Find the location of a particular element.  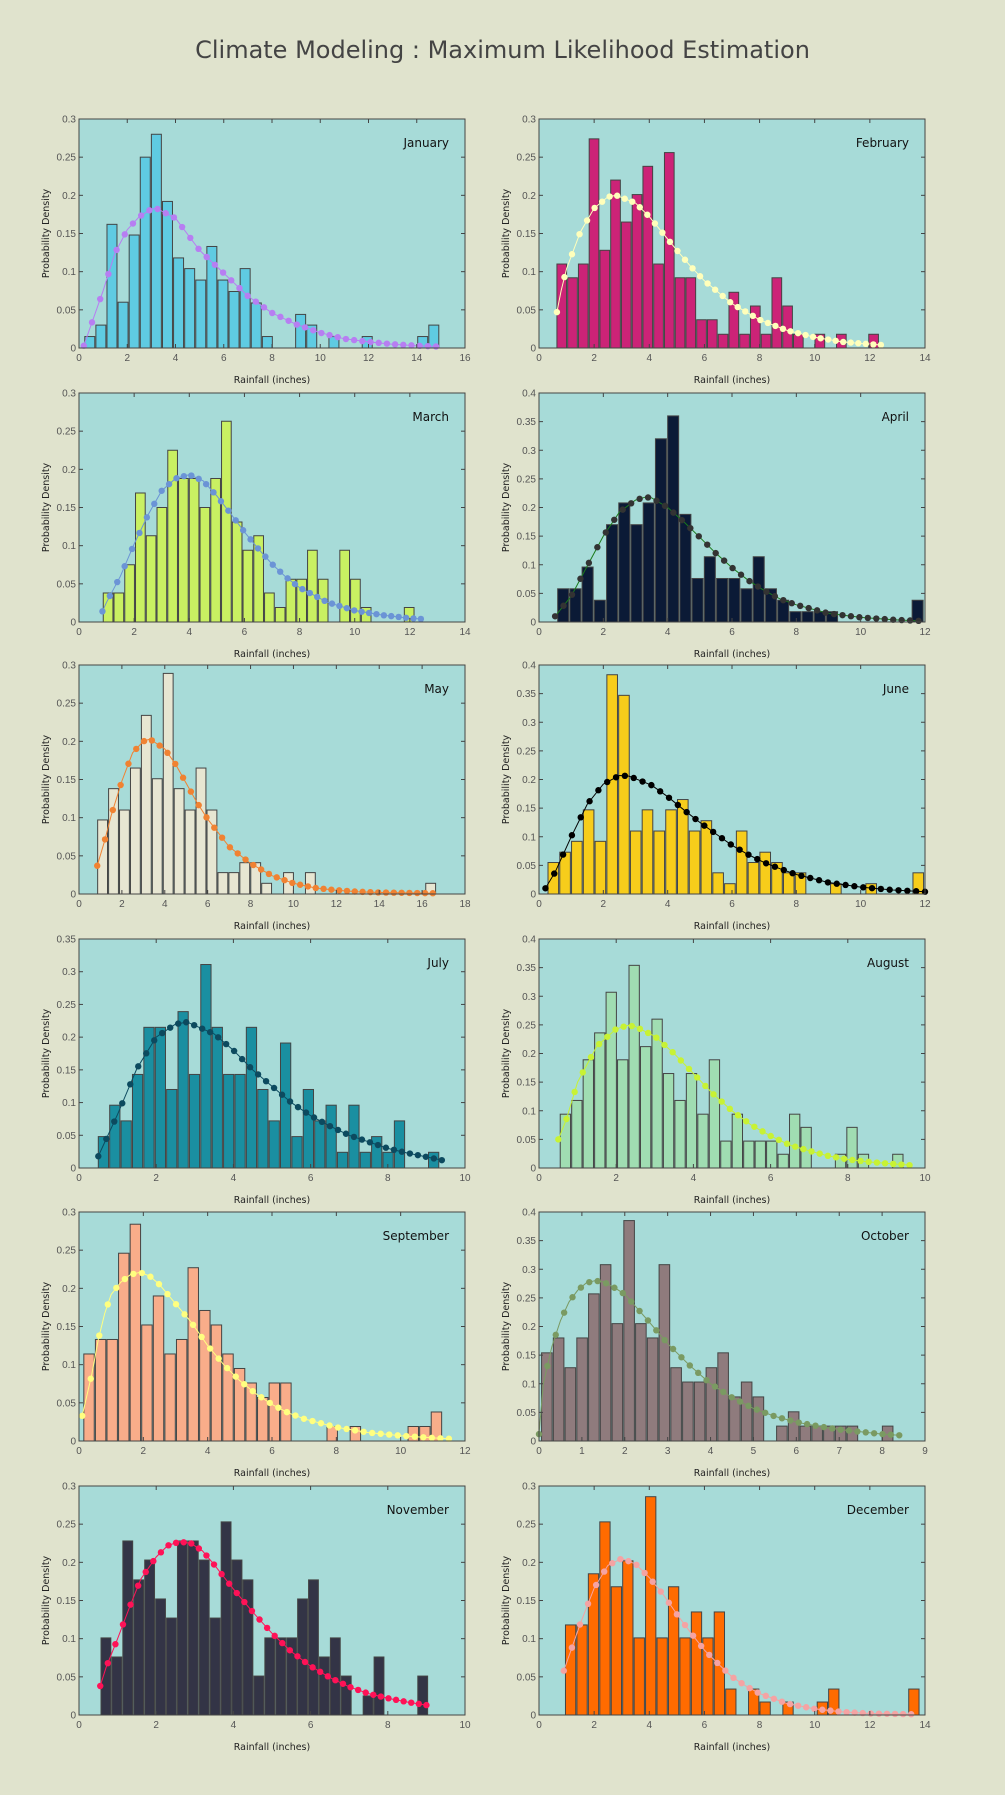

y-tick-label: 0.25 is located at coordinates (527, 1298).